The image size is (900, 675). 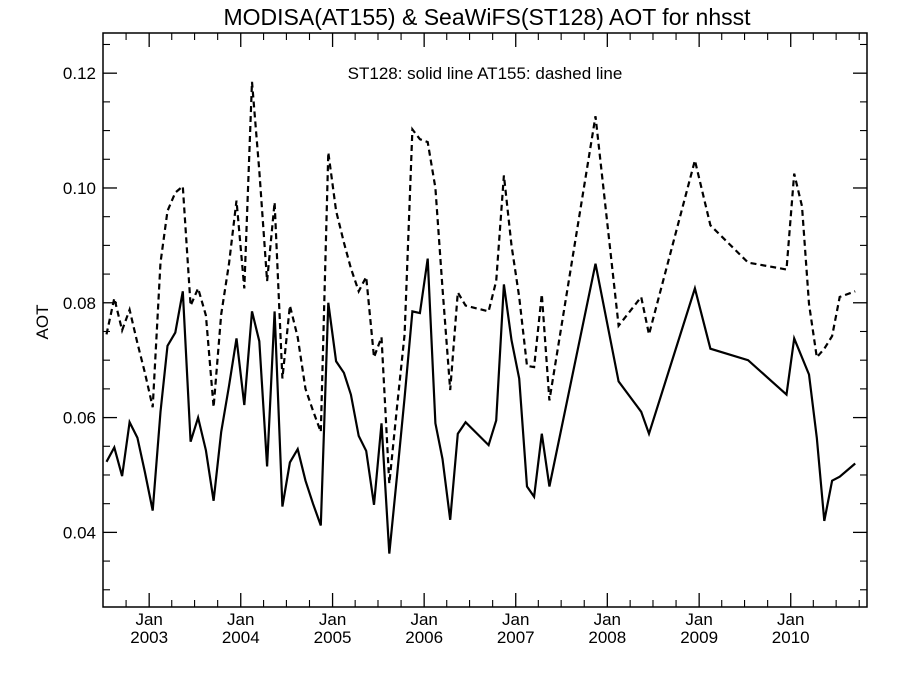 What do you see at coordinates (333, 637) in the screenshot?
I see `x-tick-year-label: 2005` at bounding box center [333, 637].